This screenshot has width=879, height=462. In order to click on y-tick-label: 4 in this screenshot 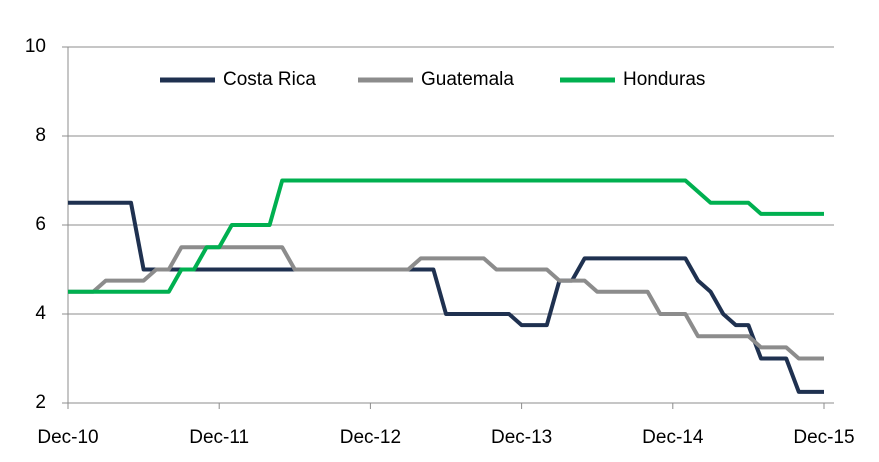, I will do `click(40, 313)`.